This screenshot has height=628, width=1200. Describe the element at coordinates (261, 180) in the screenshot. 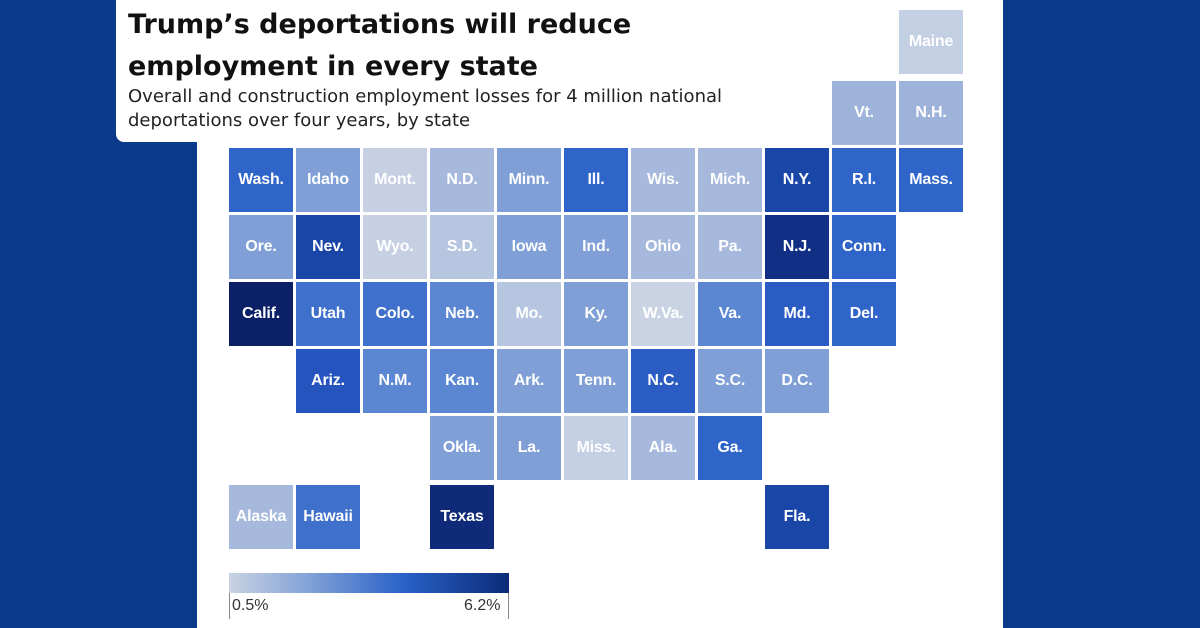

I see `state-tile-wash: Wash.` at that location.